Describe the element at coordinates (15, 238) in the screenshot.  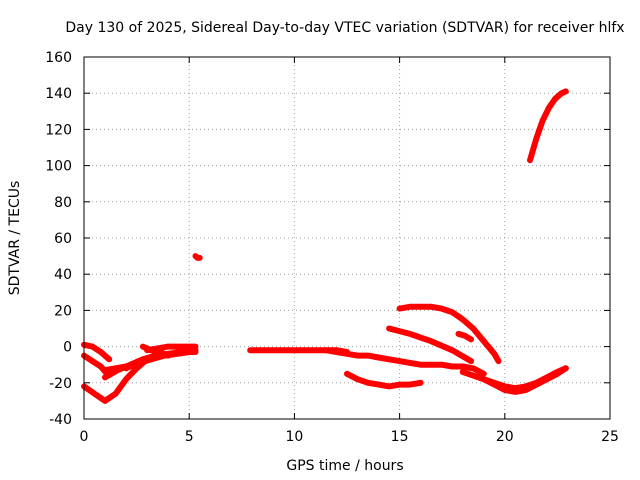
I see `y-axis-title: SDTVAR / TECUs` at that location.